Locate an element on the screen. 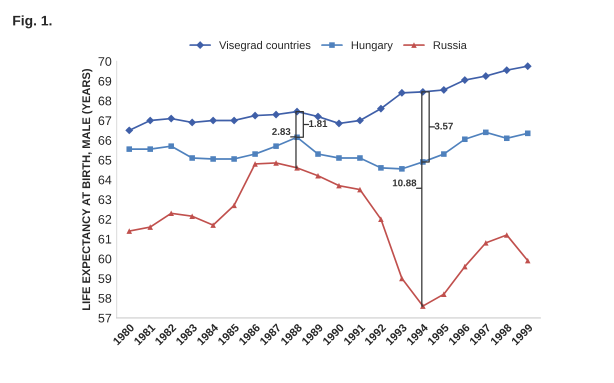 This screenshot has width=614, height=383. legend-label: Visegrad countries is located at coordinates (264, 46).